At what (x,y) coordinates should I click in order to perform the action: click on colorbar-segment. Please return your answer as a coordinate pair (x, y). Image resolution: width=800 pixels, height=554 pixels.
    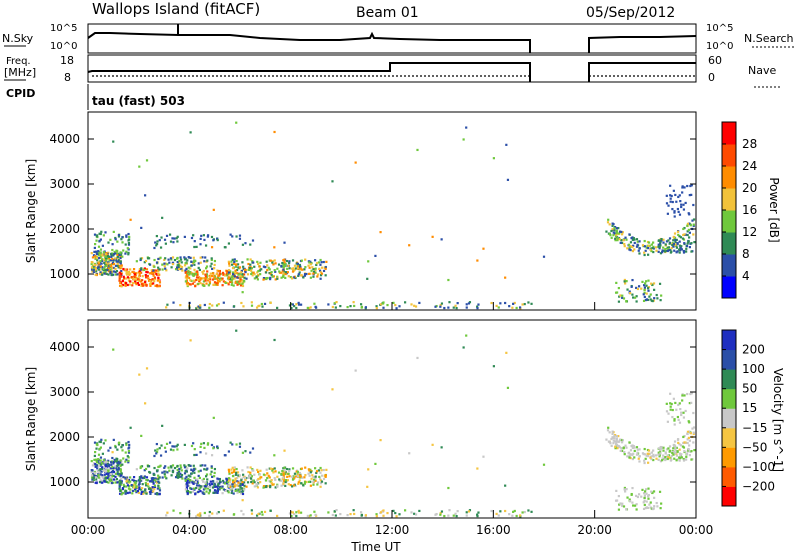
    Looking at the image, I should click on (729, 243).